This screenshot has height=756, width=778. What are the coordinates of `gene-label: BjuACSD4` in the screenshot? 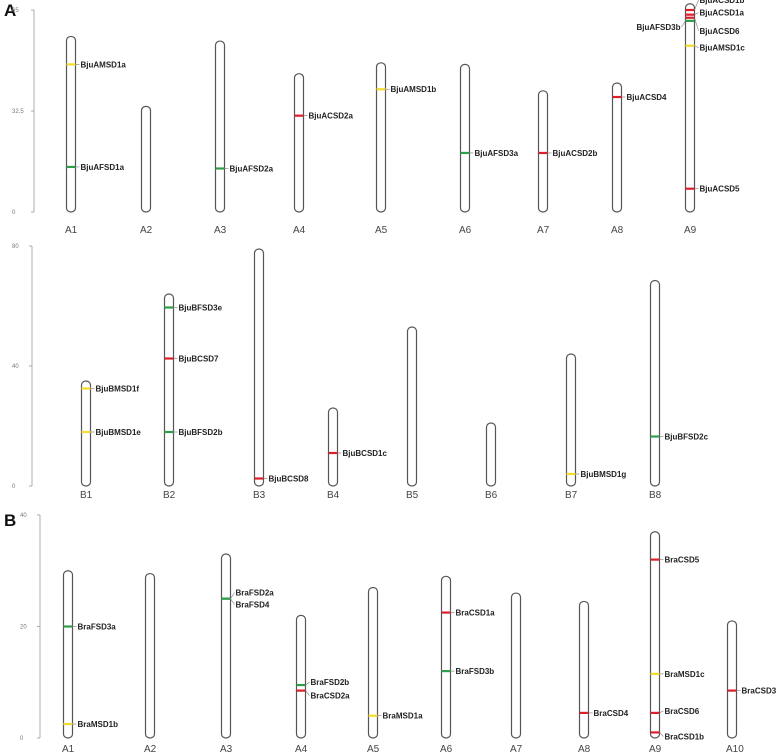 It's located at (647, 97).